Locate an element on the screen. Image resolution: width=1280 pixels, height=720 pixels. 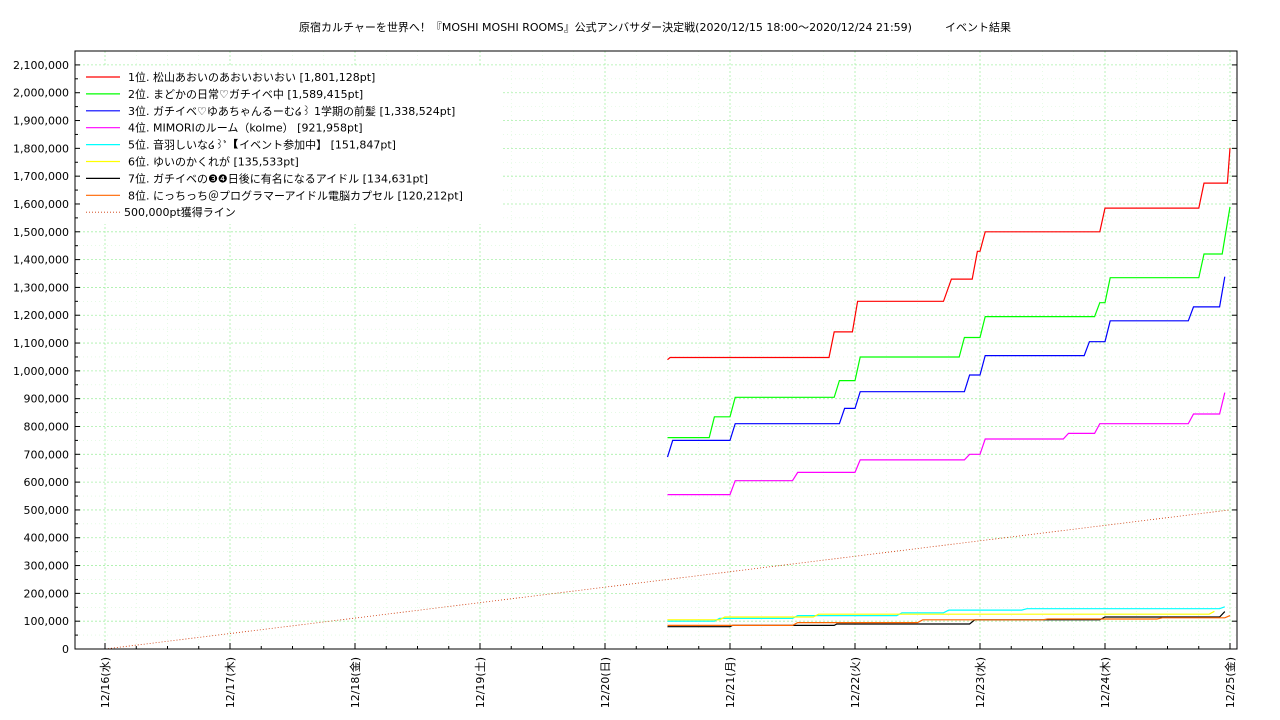
x-tick-label: 12/17(木) is located at coordinates (230, 682).